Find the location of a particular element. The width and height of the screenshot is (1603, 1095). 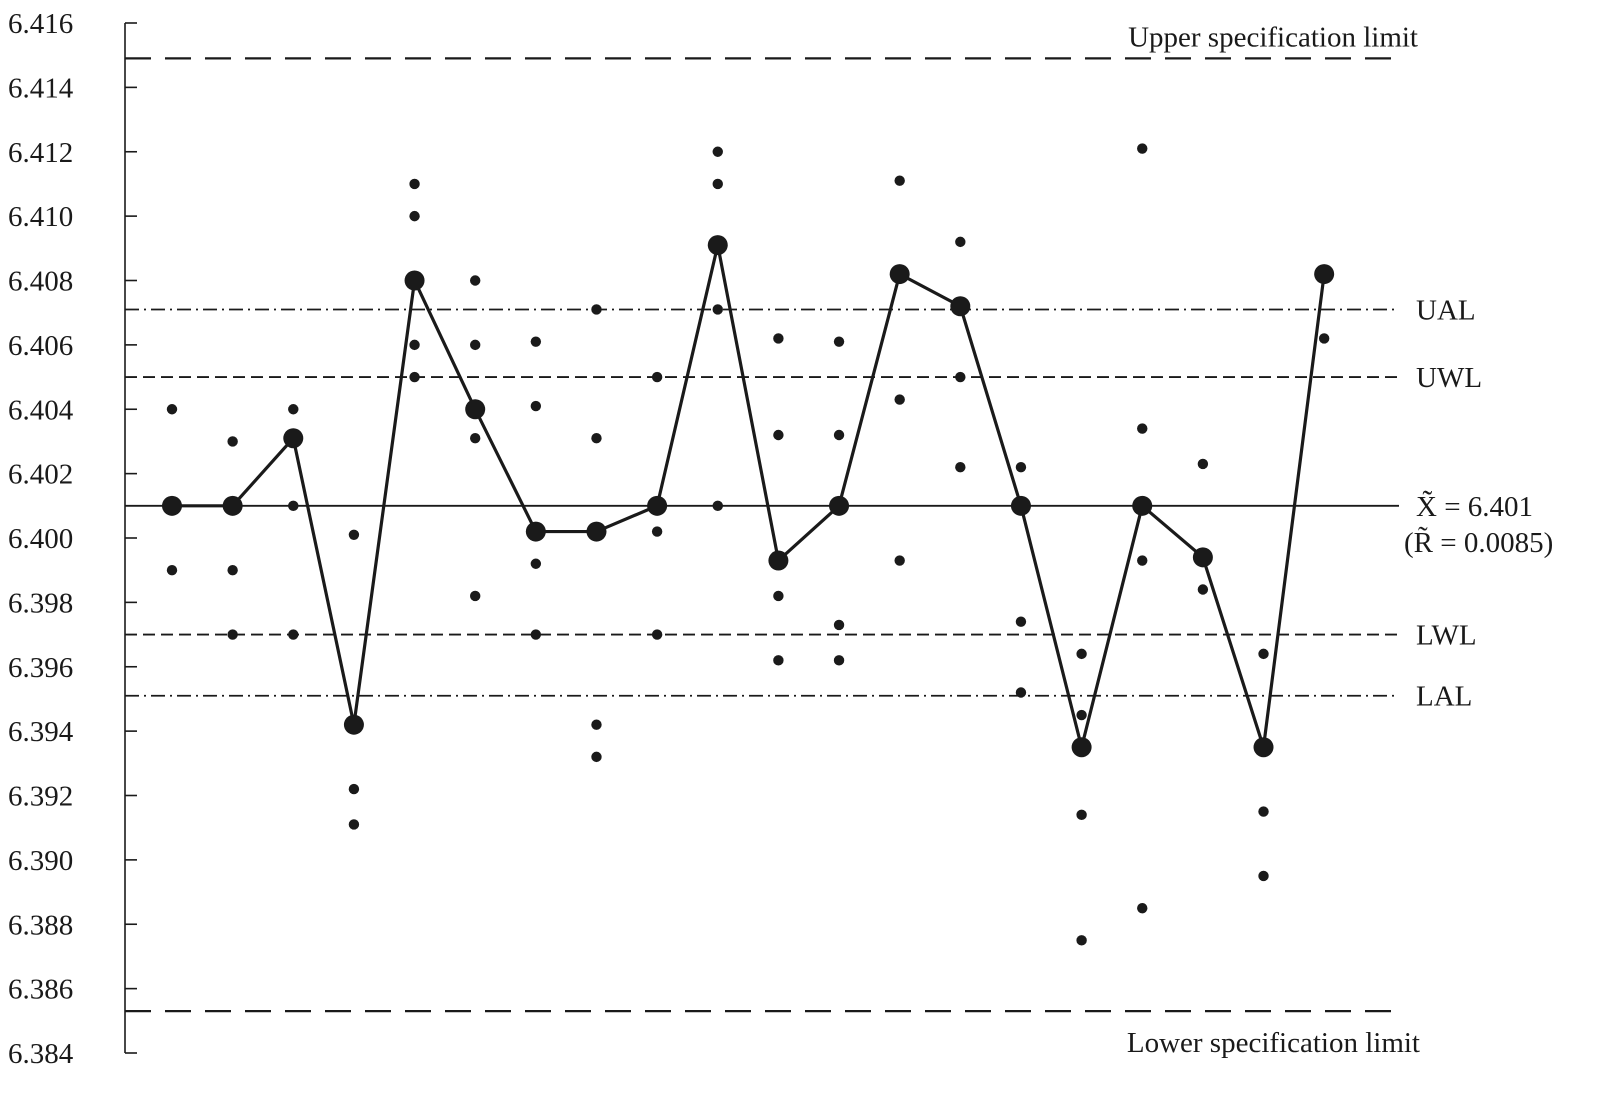

y-tick-label: 6.384 is located at coordinates (41, 1054).